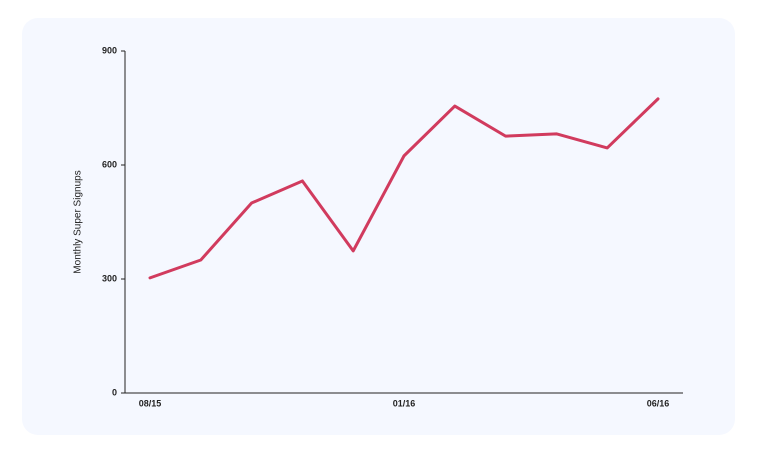  I want to click on y-tick-label: 900, so click(109, 50).